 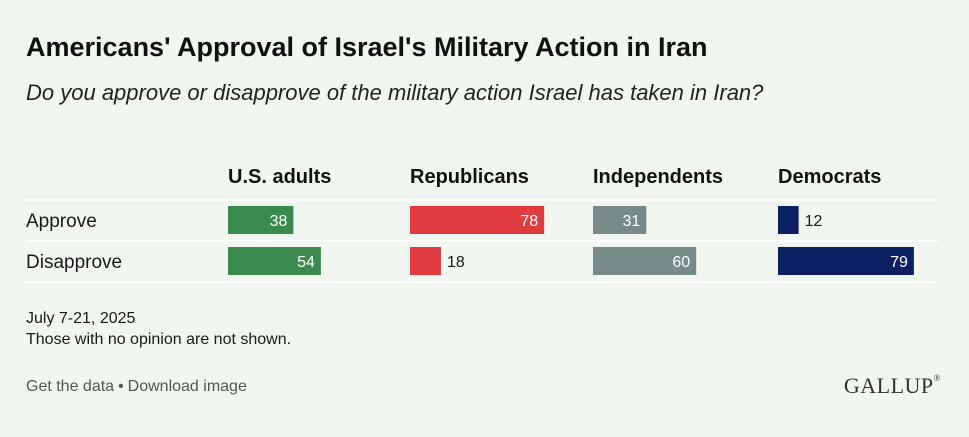 I want to click on series-header: Republicans, so click(x=469, y=177).